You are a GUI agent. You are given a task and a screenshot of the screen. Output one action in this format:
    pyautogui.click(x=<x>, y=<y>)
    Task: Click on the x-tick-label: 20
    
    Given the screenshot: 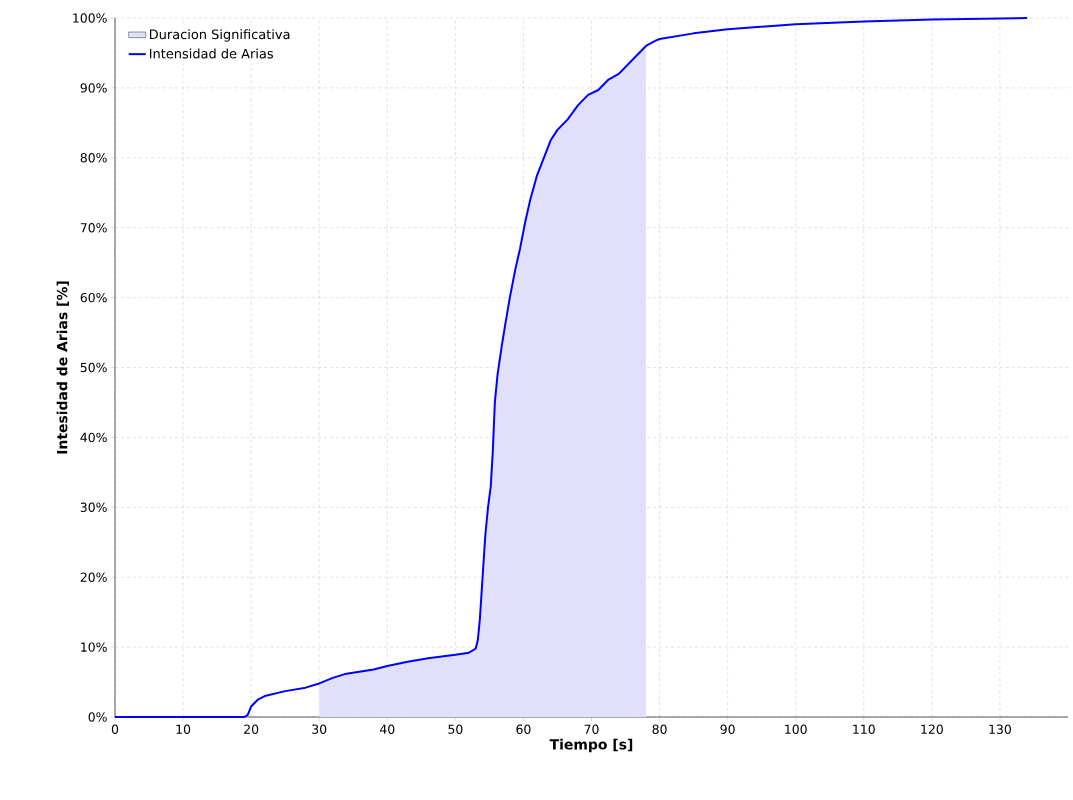 What is the action you would take?
    pyautogui.click(x=251, y=729)
    